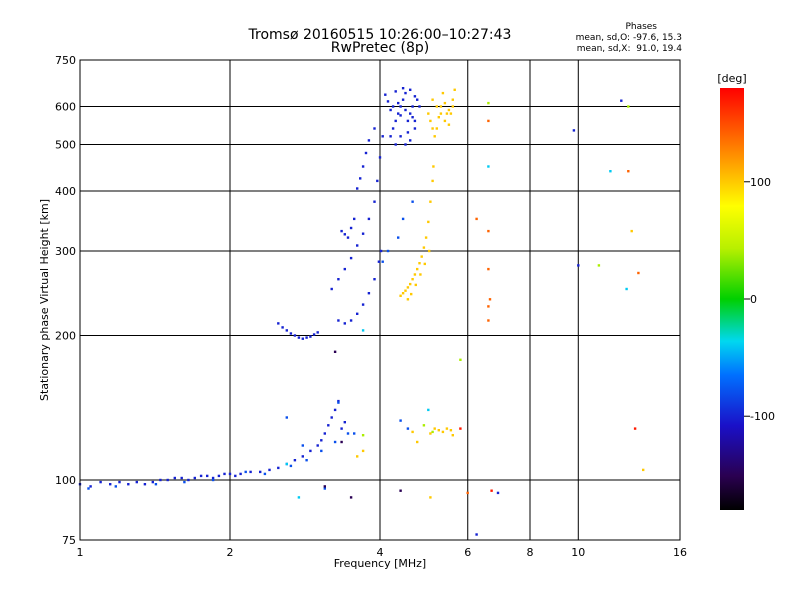 This screenshot has width=800, height=600. Describe the element at coordinates (380, 48) in the screenshot. I see `chart-subtitle: RwPretec (8p)` at that location.